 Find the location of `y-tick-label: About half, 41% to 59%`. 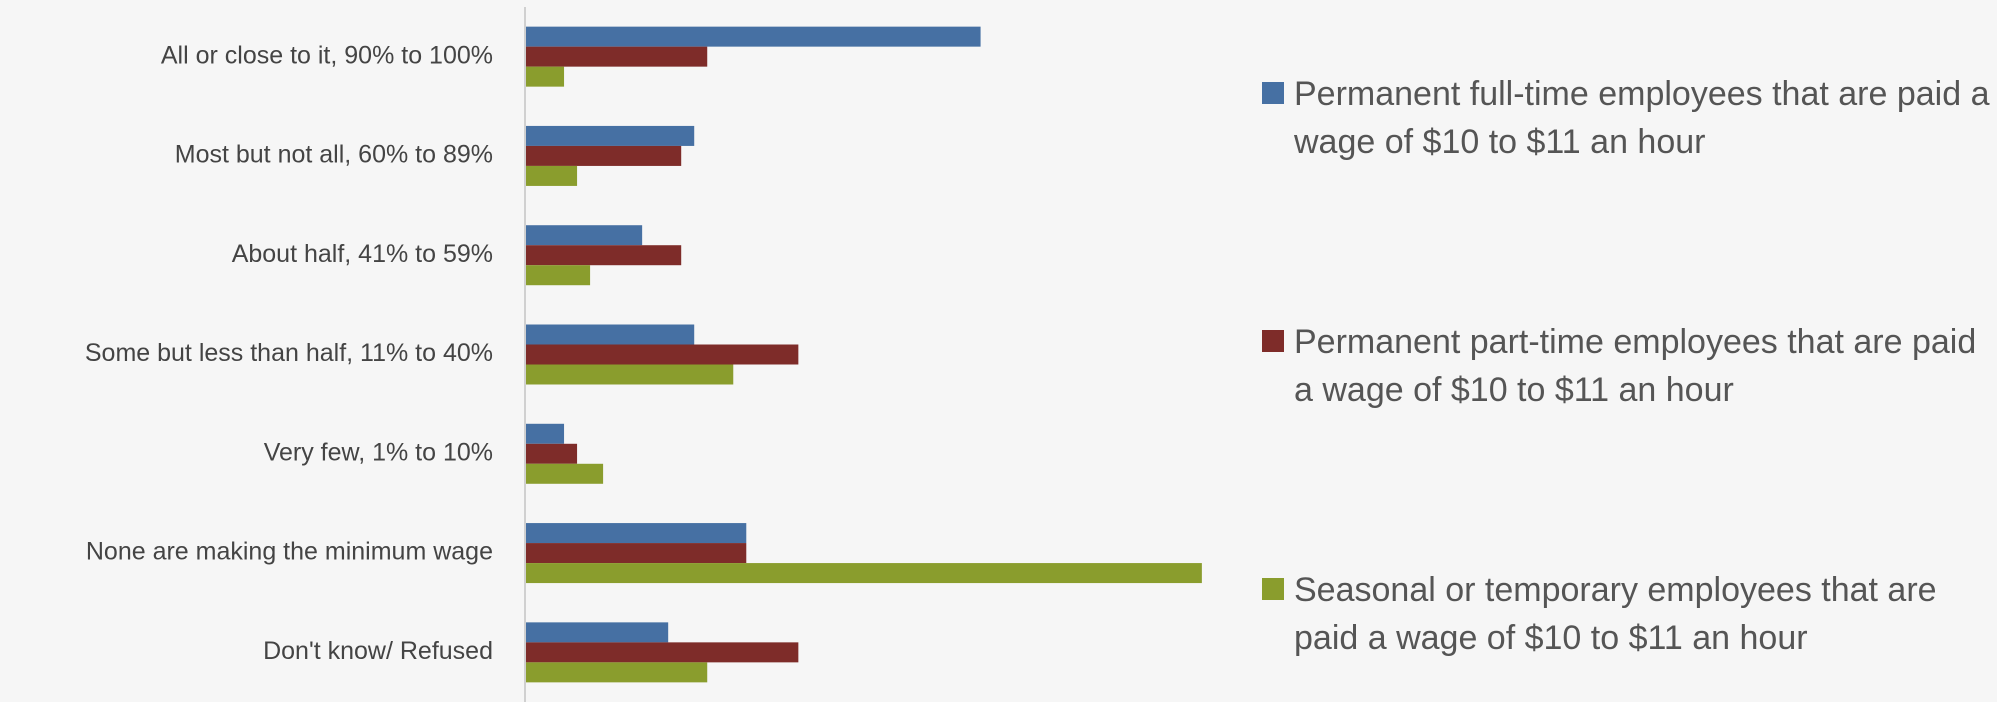

y-tick-label: About half, 41% to 59% is located at coordinates (362, 254).